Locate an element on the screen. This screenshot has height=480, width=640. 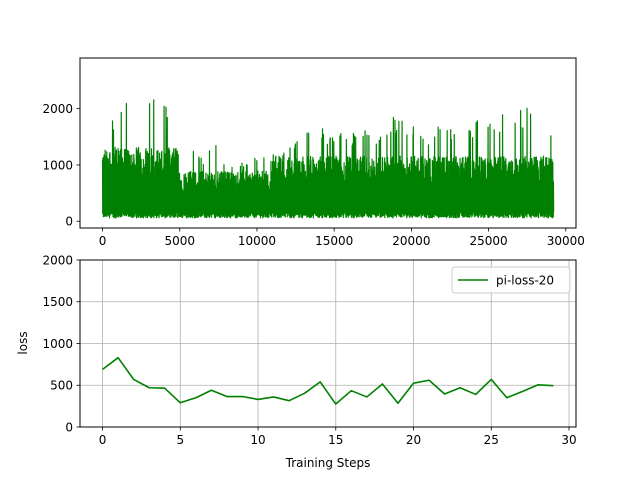
bottom-x-tick-label: 30 is located at coordinates (568, 440).